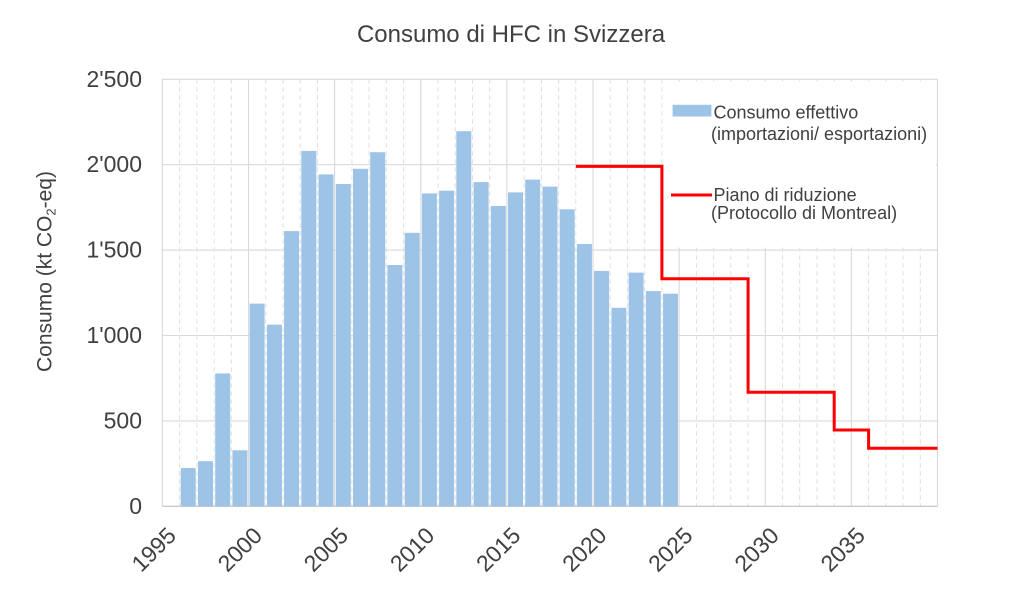 Image resolution: width=1024 pixels, height=593 pixels. I want to click on svg-text: Consumo di HFC in Svizzera, so click(511, 34).